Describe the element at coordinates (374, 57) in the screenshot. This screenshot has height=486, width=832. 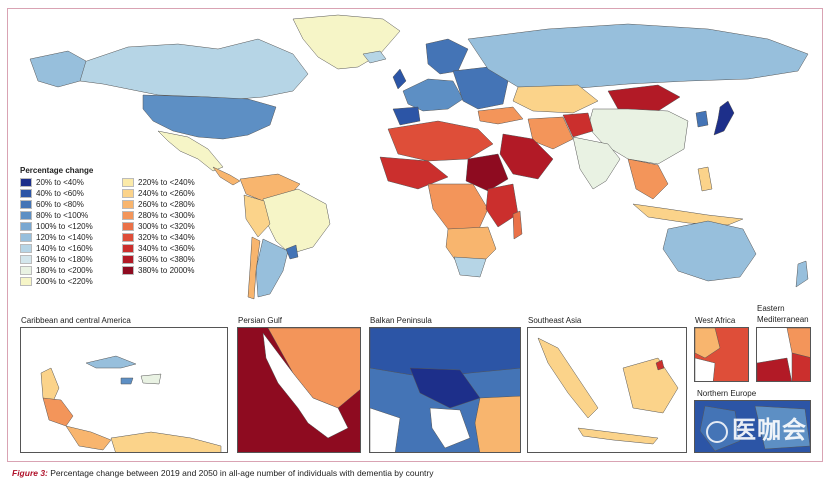
I see `region-iceland` at that location.